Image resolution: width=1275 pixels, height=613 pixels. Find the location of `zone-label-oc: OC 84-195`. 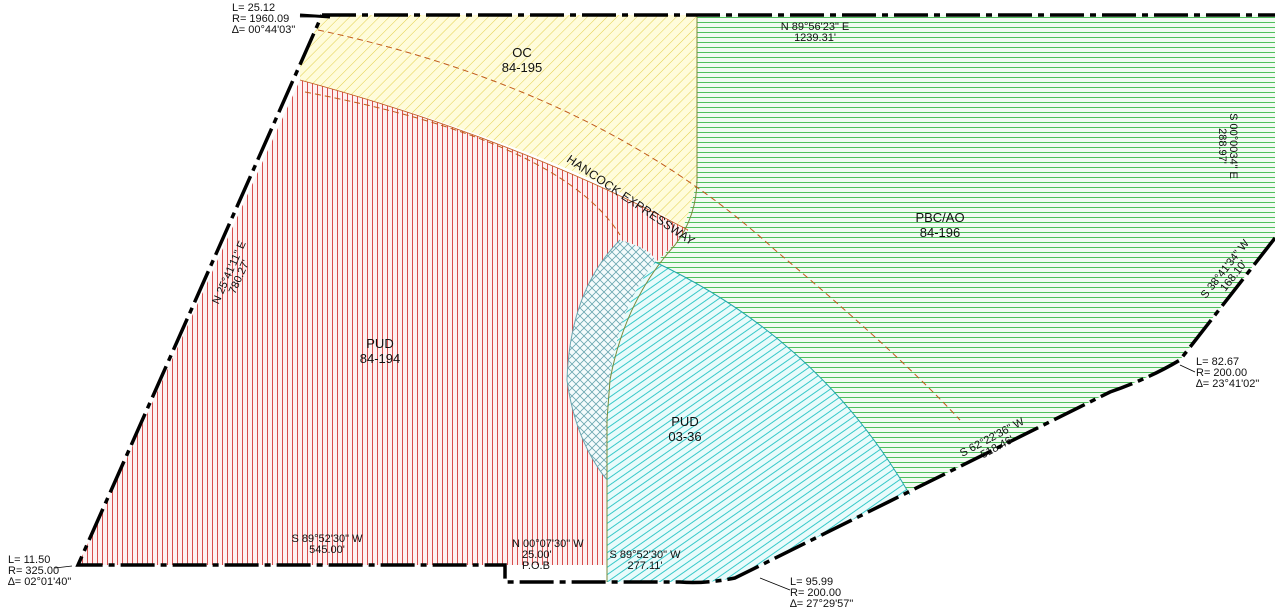

zone-label-oc: OC 84-195 is located at coordinates (522, 60).